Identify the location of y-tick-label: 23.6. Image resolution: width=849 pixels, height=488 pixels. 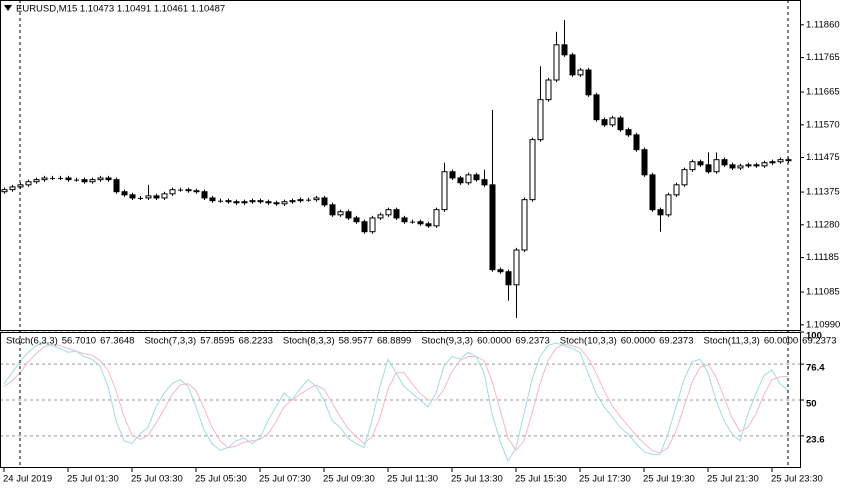
(815, 439).